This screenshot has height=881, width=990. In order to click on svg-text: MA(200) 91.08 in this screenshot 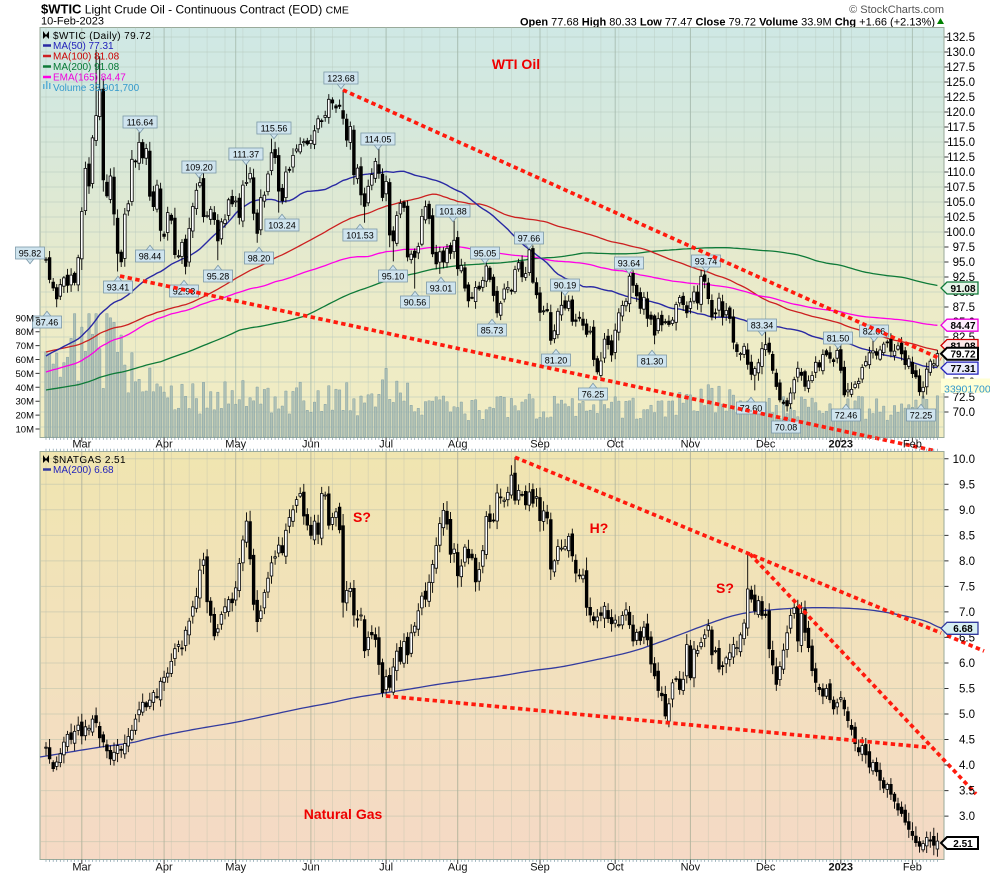, I will do `click(86, 67)`.